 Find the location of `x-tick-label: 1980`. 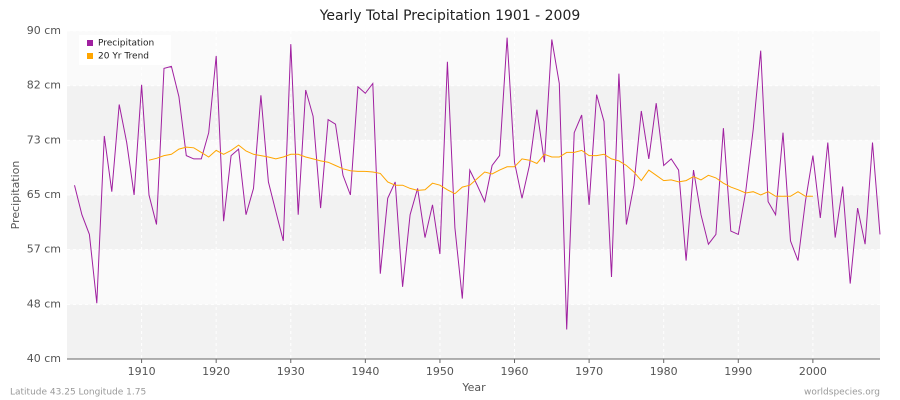

x-tick-label: 1980 is located at coordinates (664, 371).